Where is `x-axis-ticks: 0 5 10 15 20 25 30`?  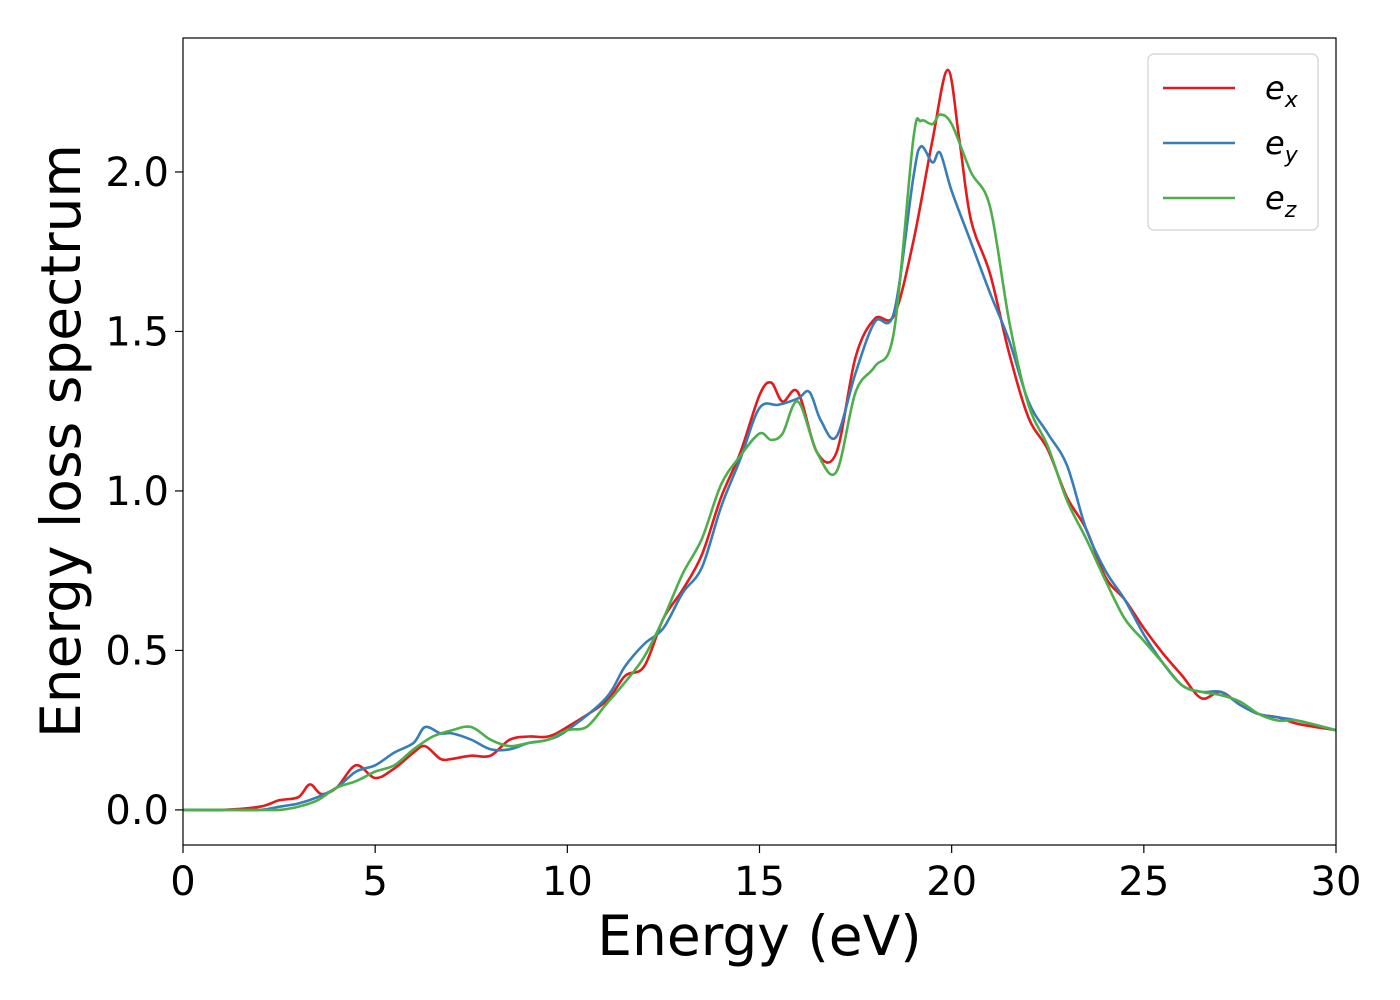 x-axis-ticks: 0 5 10 15 20 25 30 is located at coordinates (765, 875).